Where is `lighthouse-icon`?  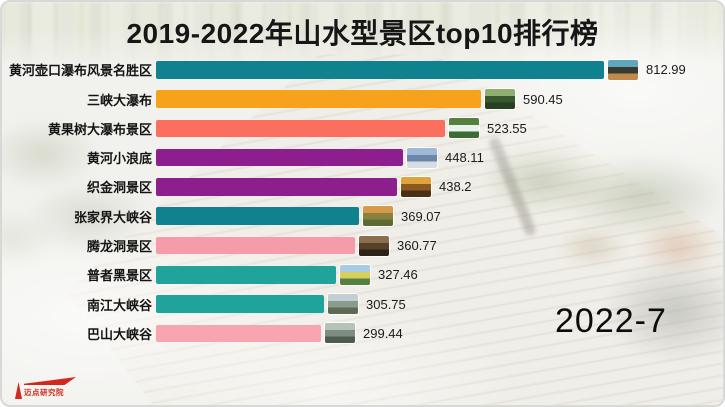 lighthouse-icon is located at coordinates (18, 390).